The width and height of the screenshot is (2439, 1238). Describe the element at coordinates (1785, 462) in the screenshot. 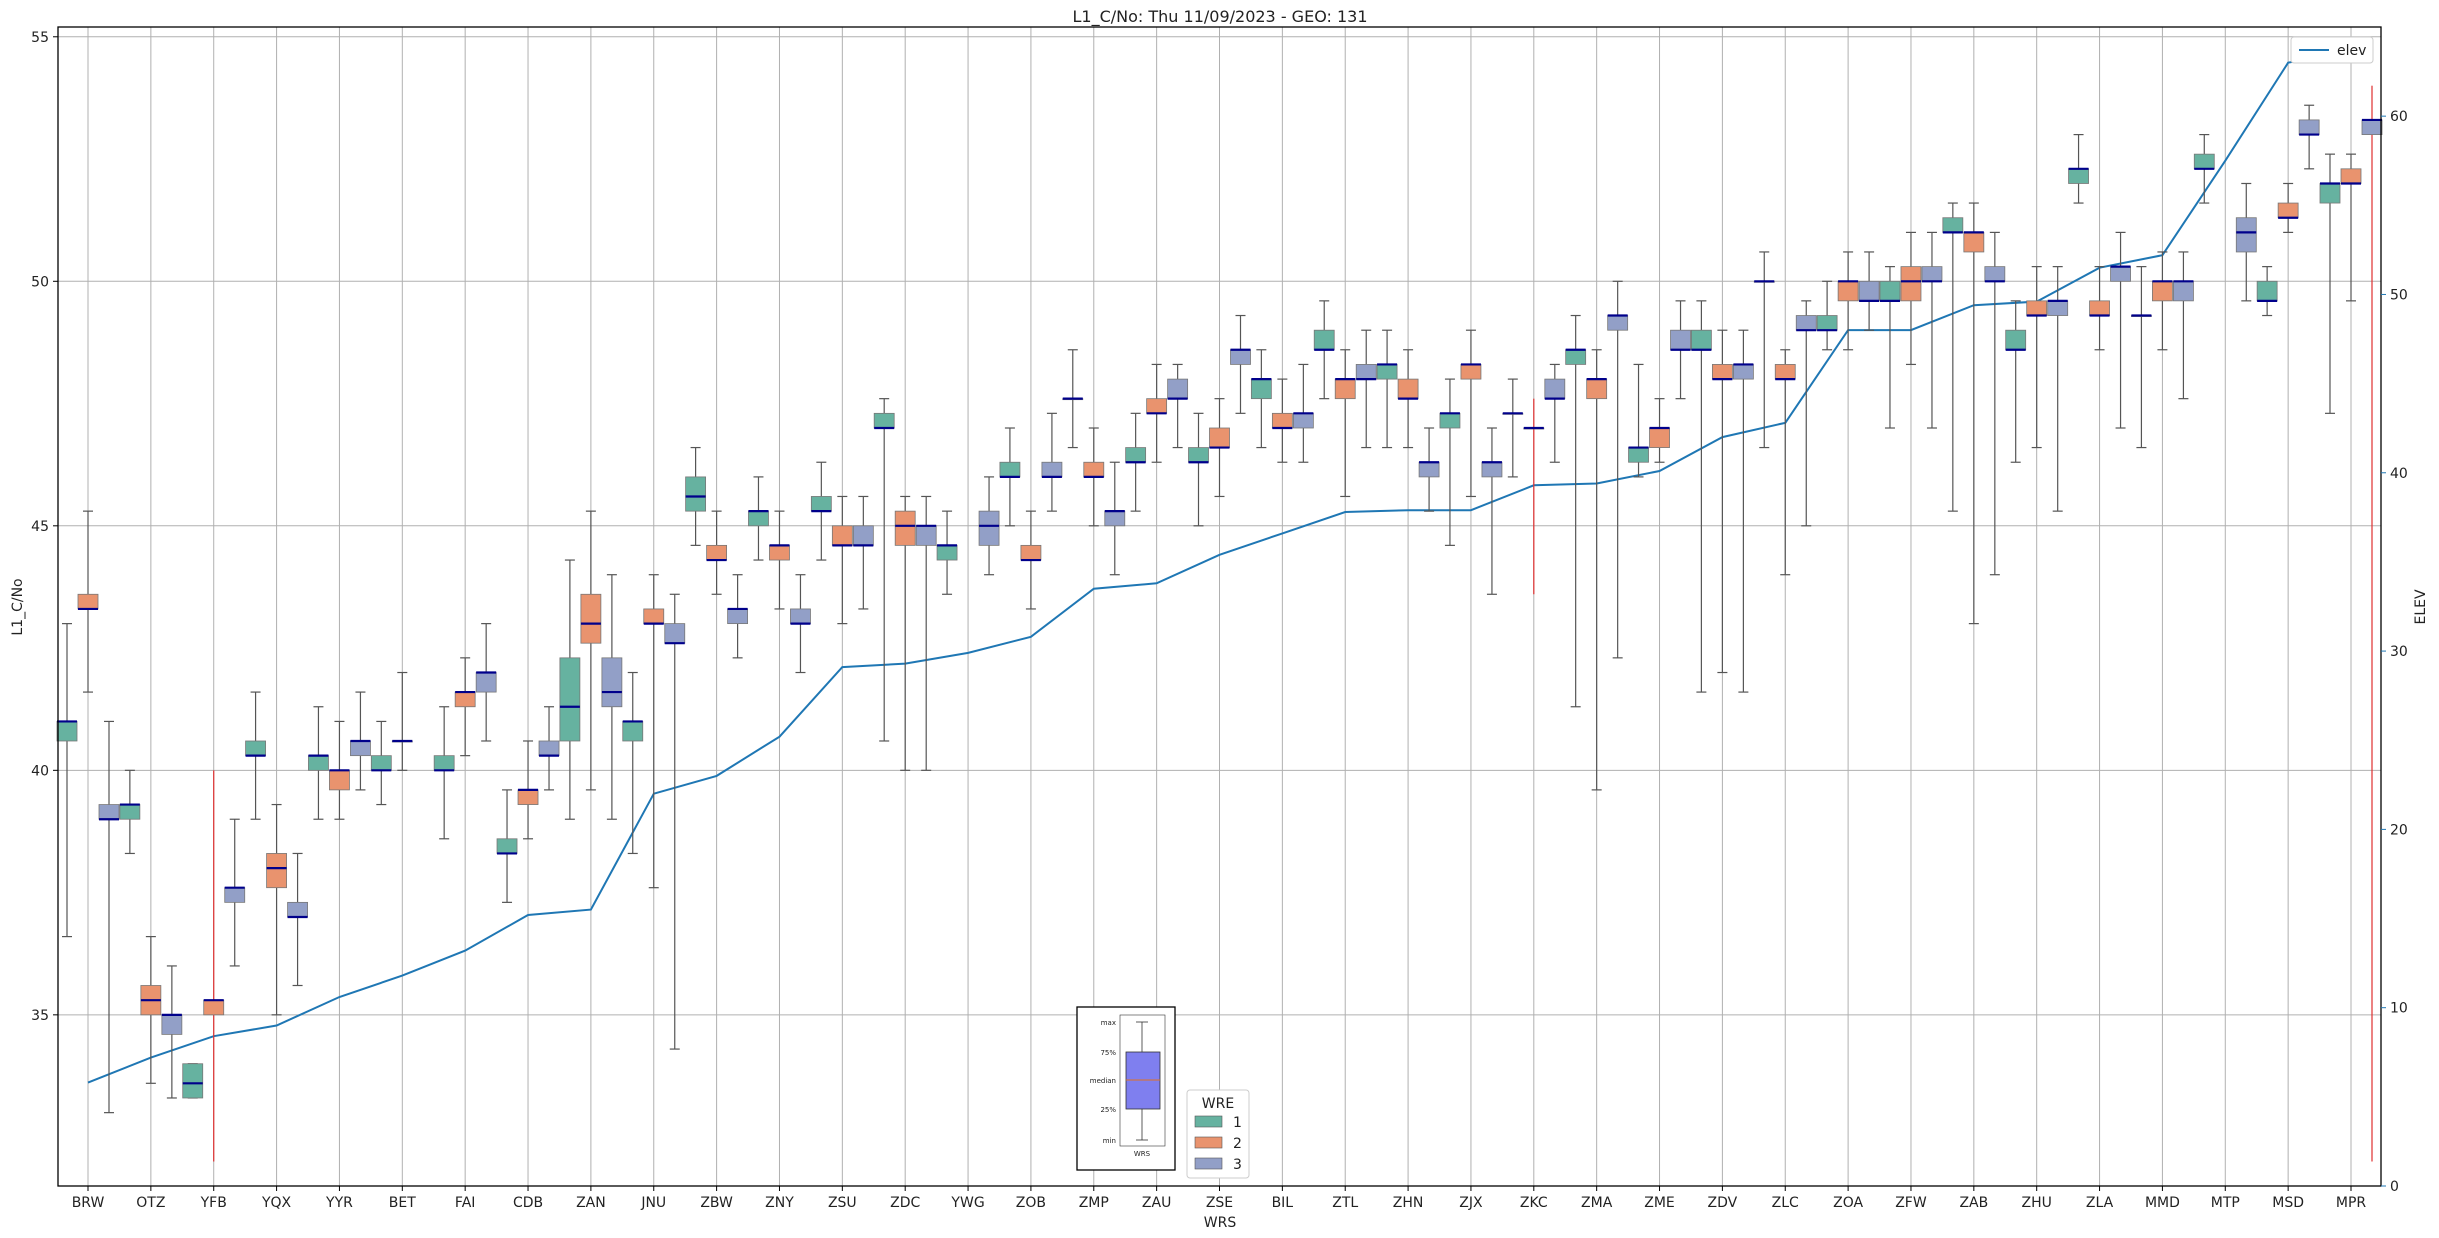

I see `box-ZLC-wre2` at that location.